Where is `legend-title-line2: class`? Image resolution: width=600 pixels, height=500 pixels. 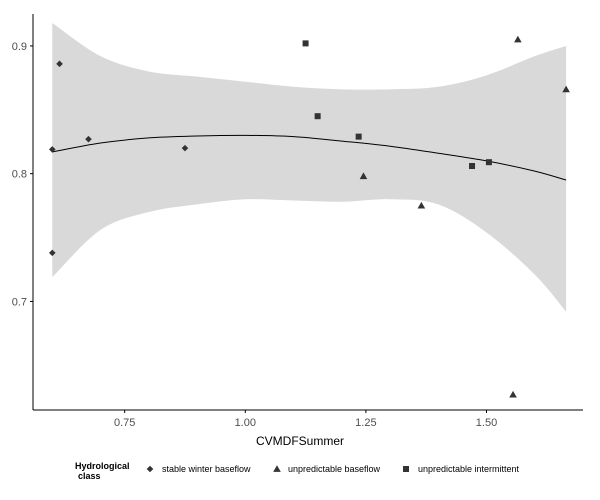
legend-title-line2: class is located at coordinates (89, 476).